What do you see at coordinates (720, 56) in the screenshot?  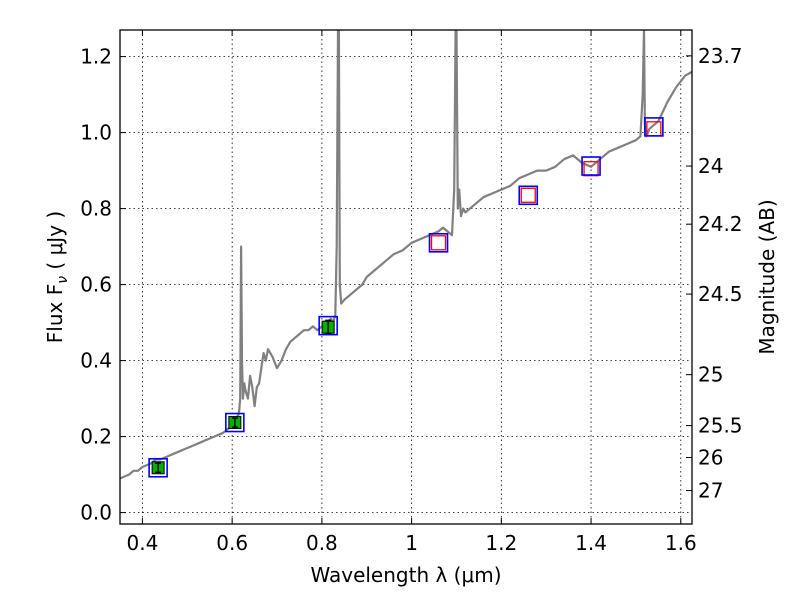 I see `magnitude-tick-label: 23.7` at bounding box center [720, 56].